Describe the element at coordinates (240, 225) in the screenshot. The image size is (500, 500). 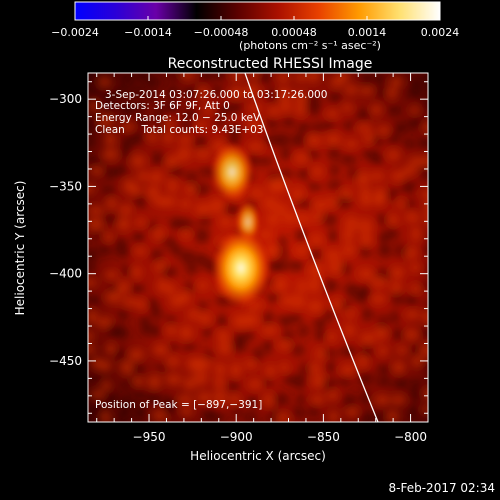
I see `flare-sources` at that location.